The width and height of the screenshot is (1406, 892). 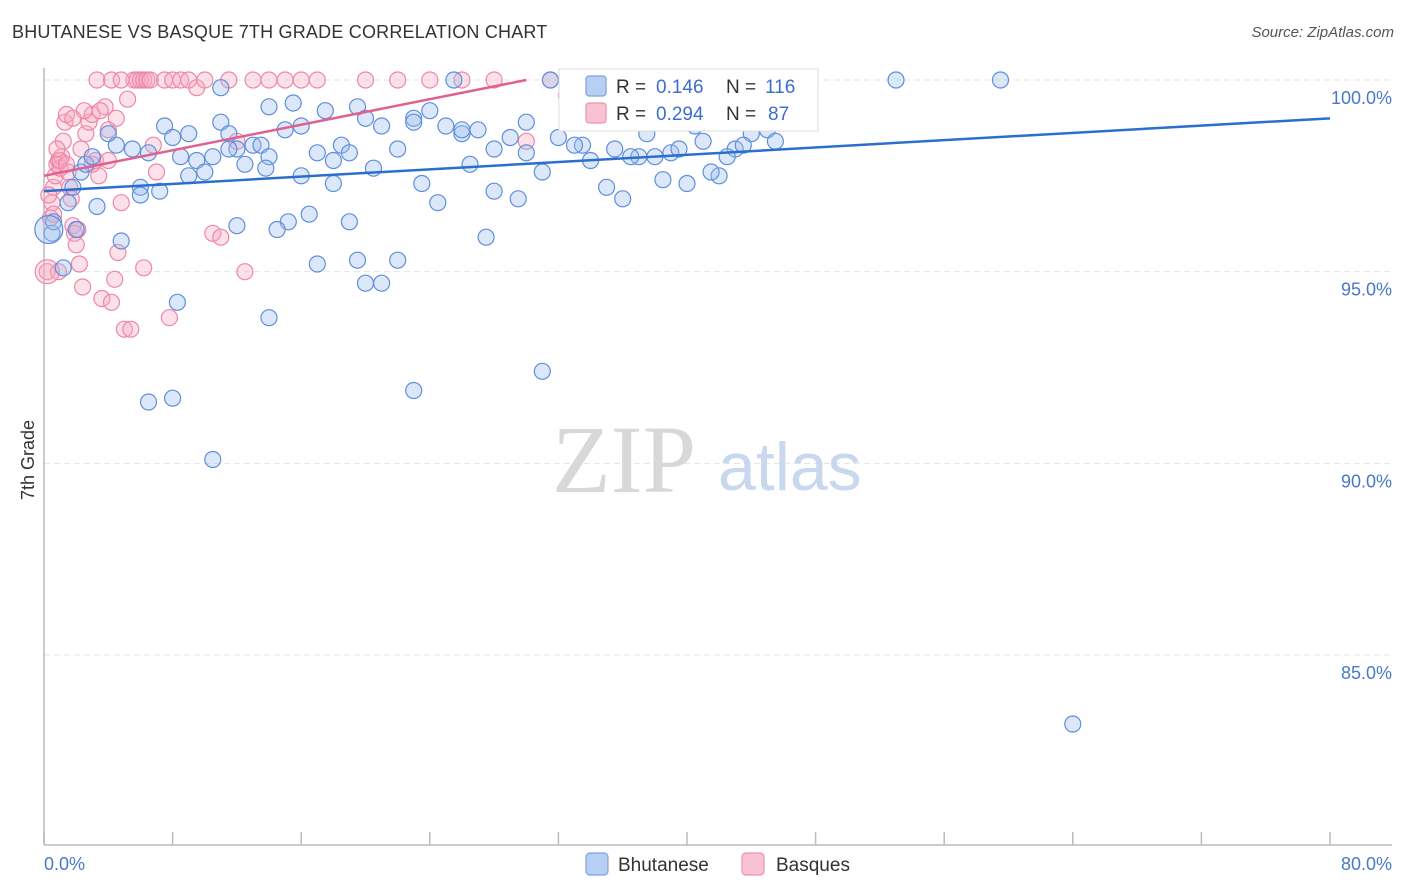 What do you see at coordinates (688, 100) in the screenshot?
I see `stats-legend: R = 0.146 N = 116 R = 0.294 N = 87` at bounding box center [688, 100].